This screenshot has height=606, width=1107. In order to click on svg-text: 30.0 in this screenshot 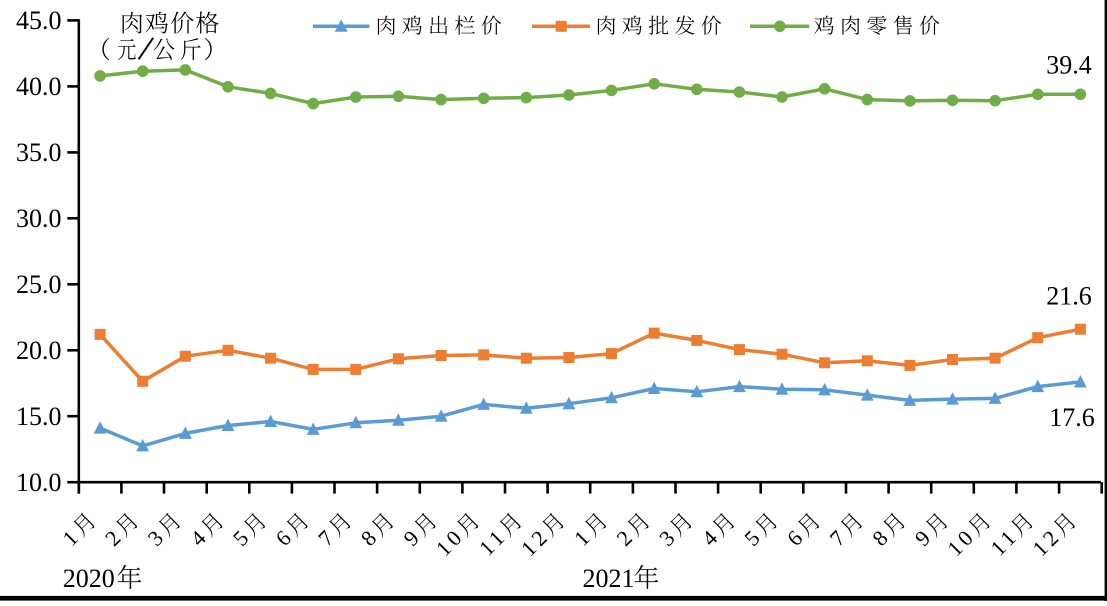, I will do `click(39, 218)`.